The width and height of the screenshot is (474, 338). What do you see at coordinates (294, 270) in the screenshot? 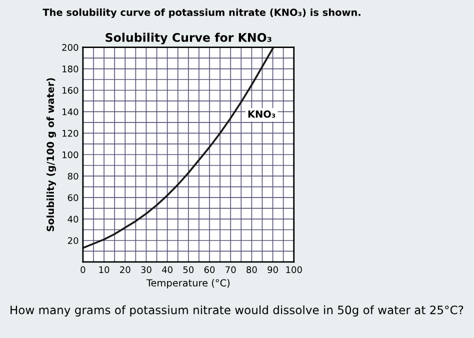
I see `x-tick-label: 100` at bounding box center [294, 270].